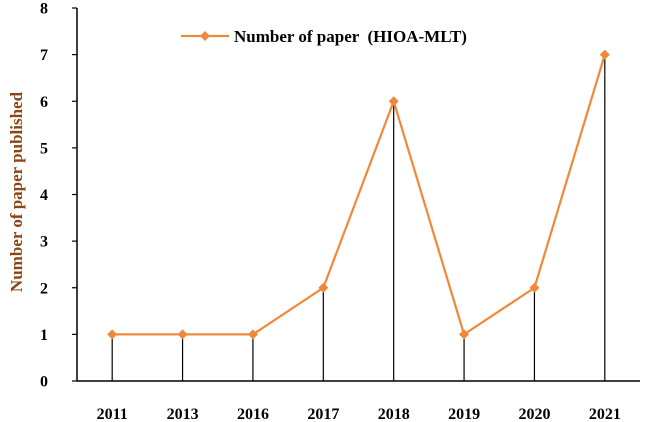  What do you see at coordinates (394, 414) in the screenshot?
I see `x-tick-label: 2018` at bounding box center [394, 414].